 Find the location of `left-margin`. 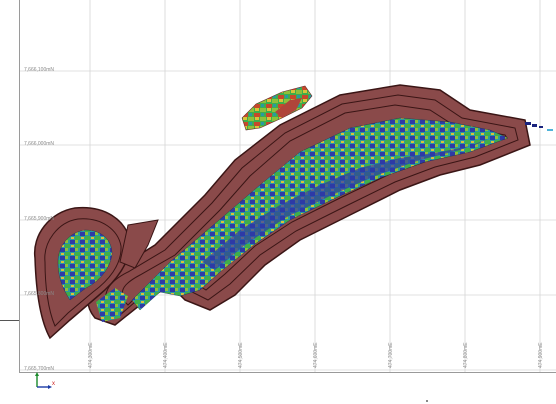

left-margin is located at coordinates (9, 202).